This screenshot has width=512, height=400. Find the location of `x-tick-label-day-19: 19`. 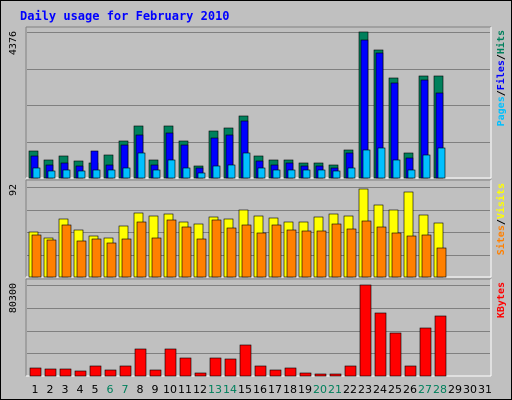

x-tick-label-day-19: 19 is located at coordinates (305, 389).